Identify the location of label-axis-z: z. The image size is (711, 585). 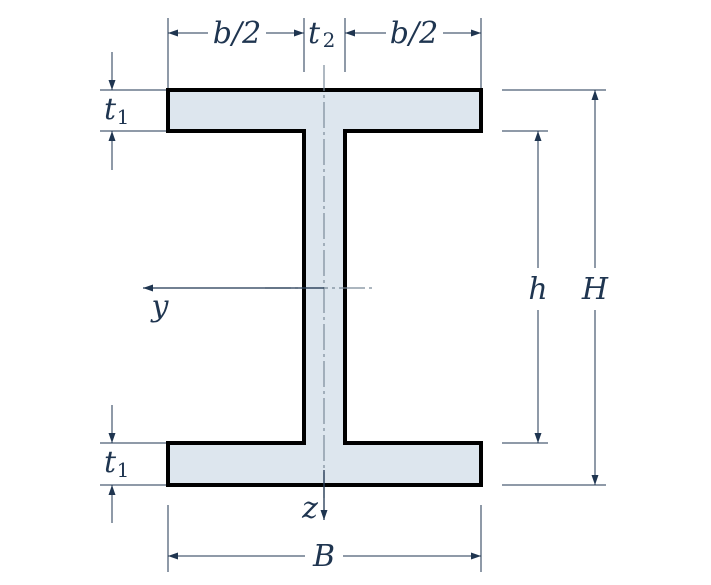
(309, 508).